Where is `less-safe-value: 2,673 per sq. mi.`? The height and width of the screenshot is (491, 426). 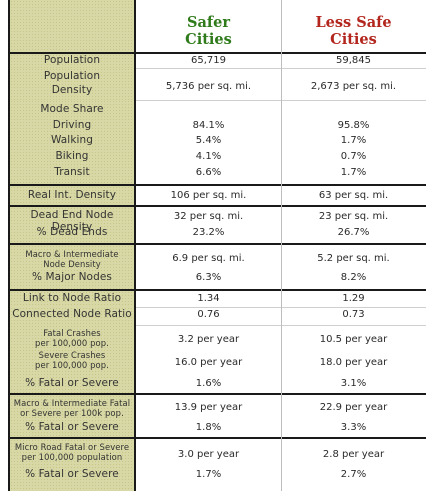
less-safe-value: 2,673 per sq. mi. is located at coordinates (353, 86).